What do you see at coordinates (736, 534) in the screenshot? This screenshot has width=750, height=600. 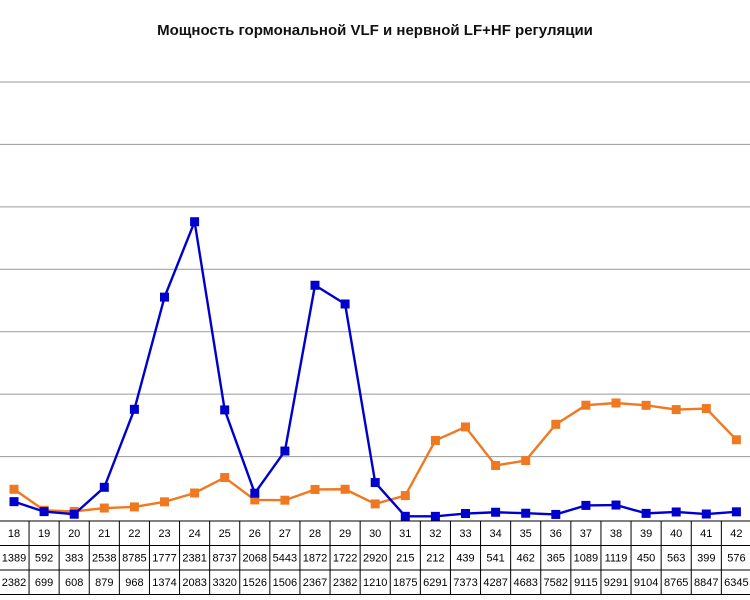 I see `x-tick-label: 42` at bounding box center [736, 534].